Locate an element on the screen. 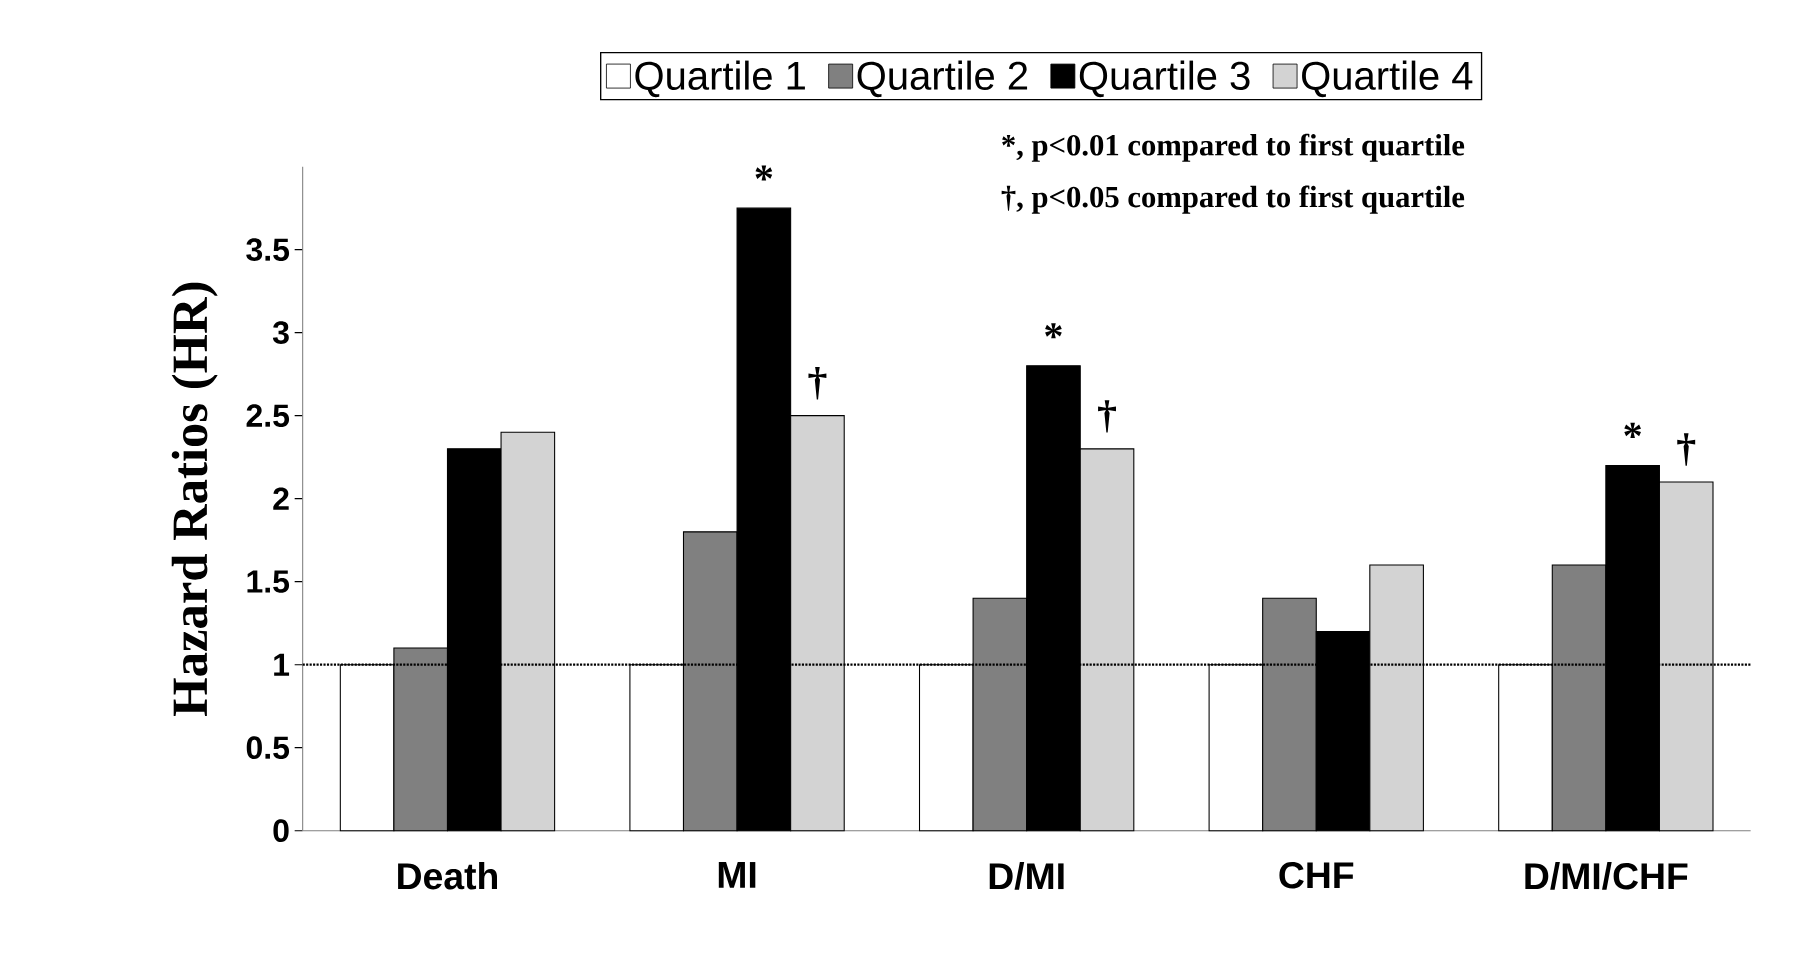 Image resolution: width=1808 pixels, height=969 pixels. legend-label: Quartile 2 is located at coordinates (942, 78).